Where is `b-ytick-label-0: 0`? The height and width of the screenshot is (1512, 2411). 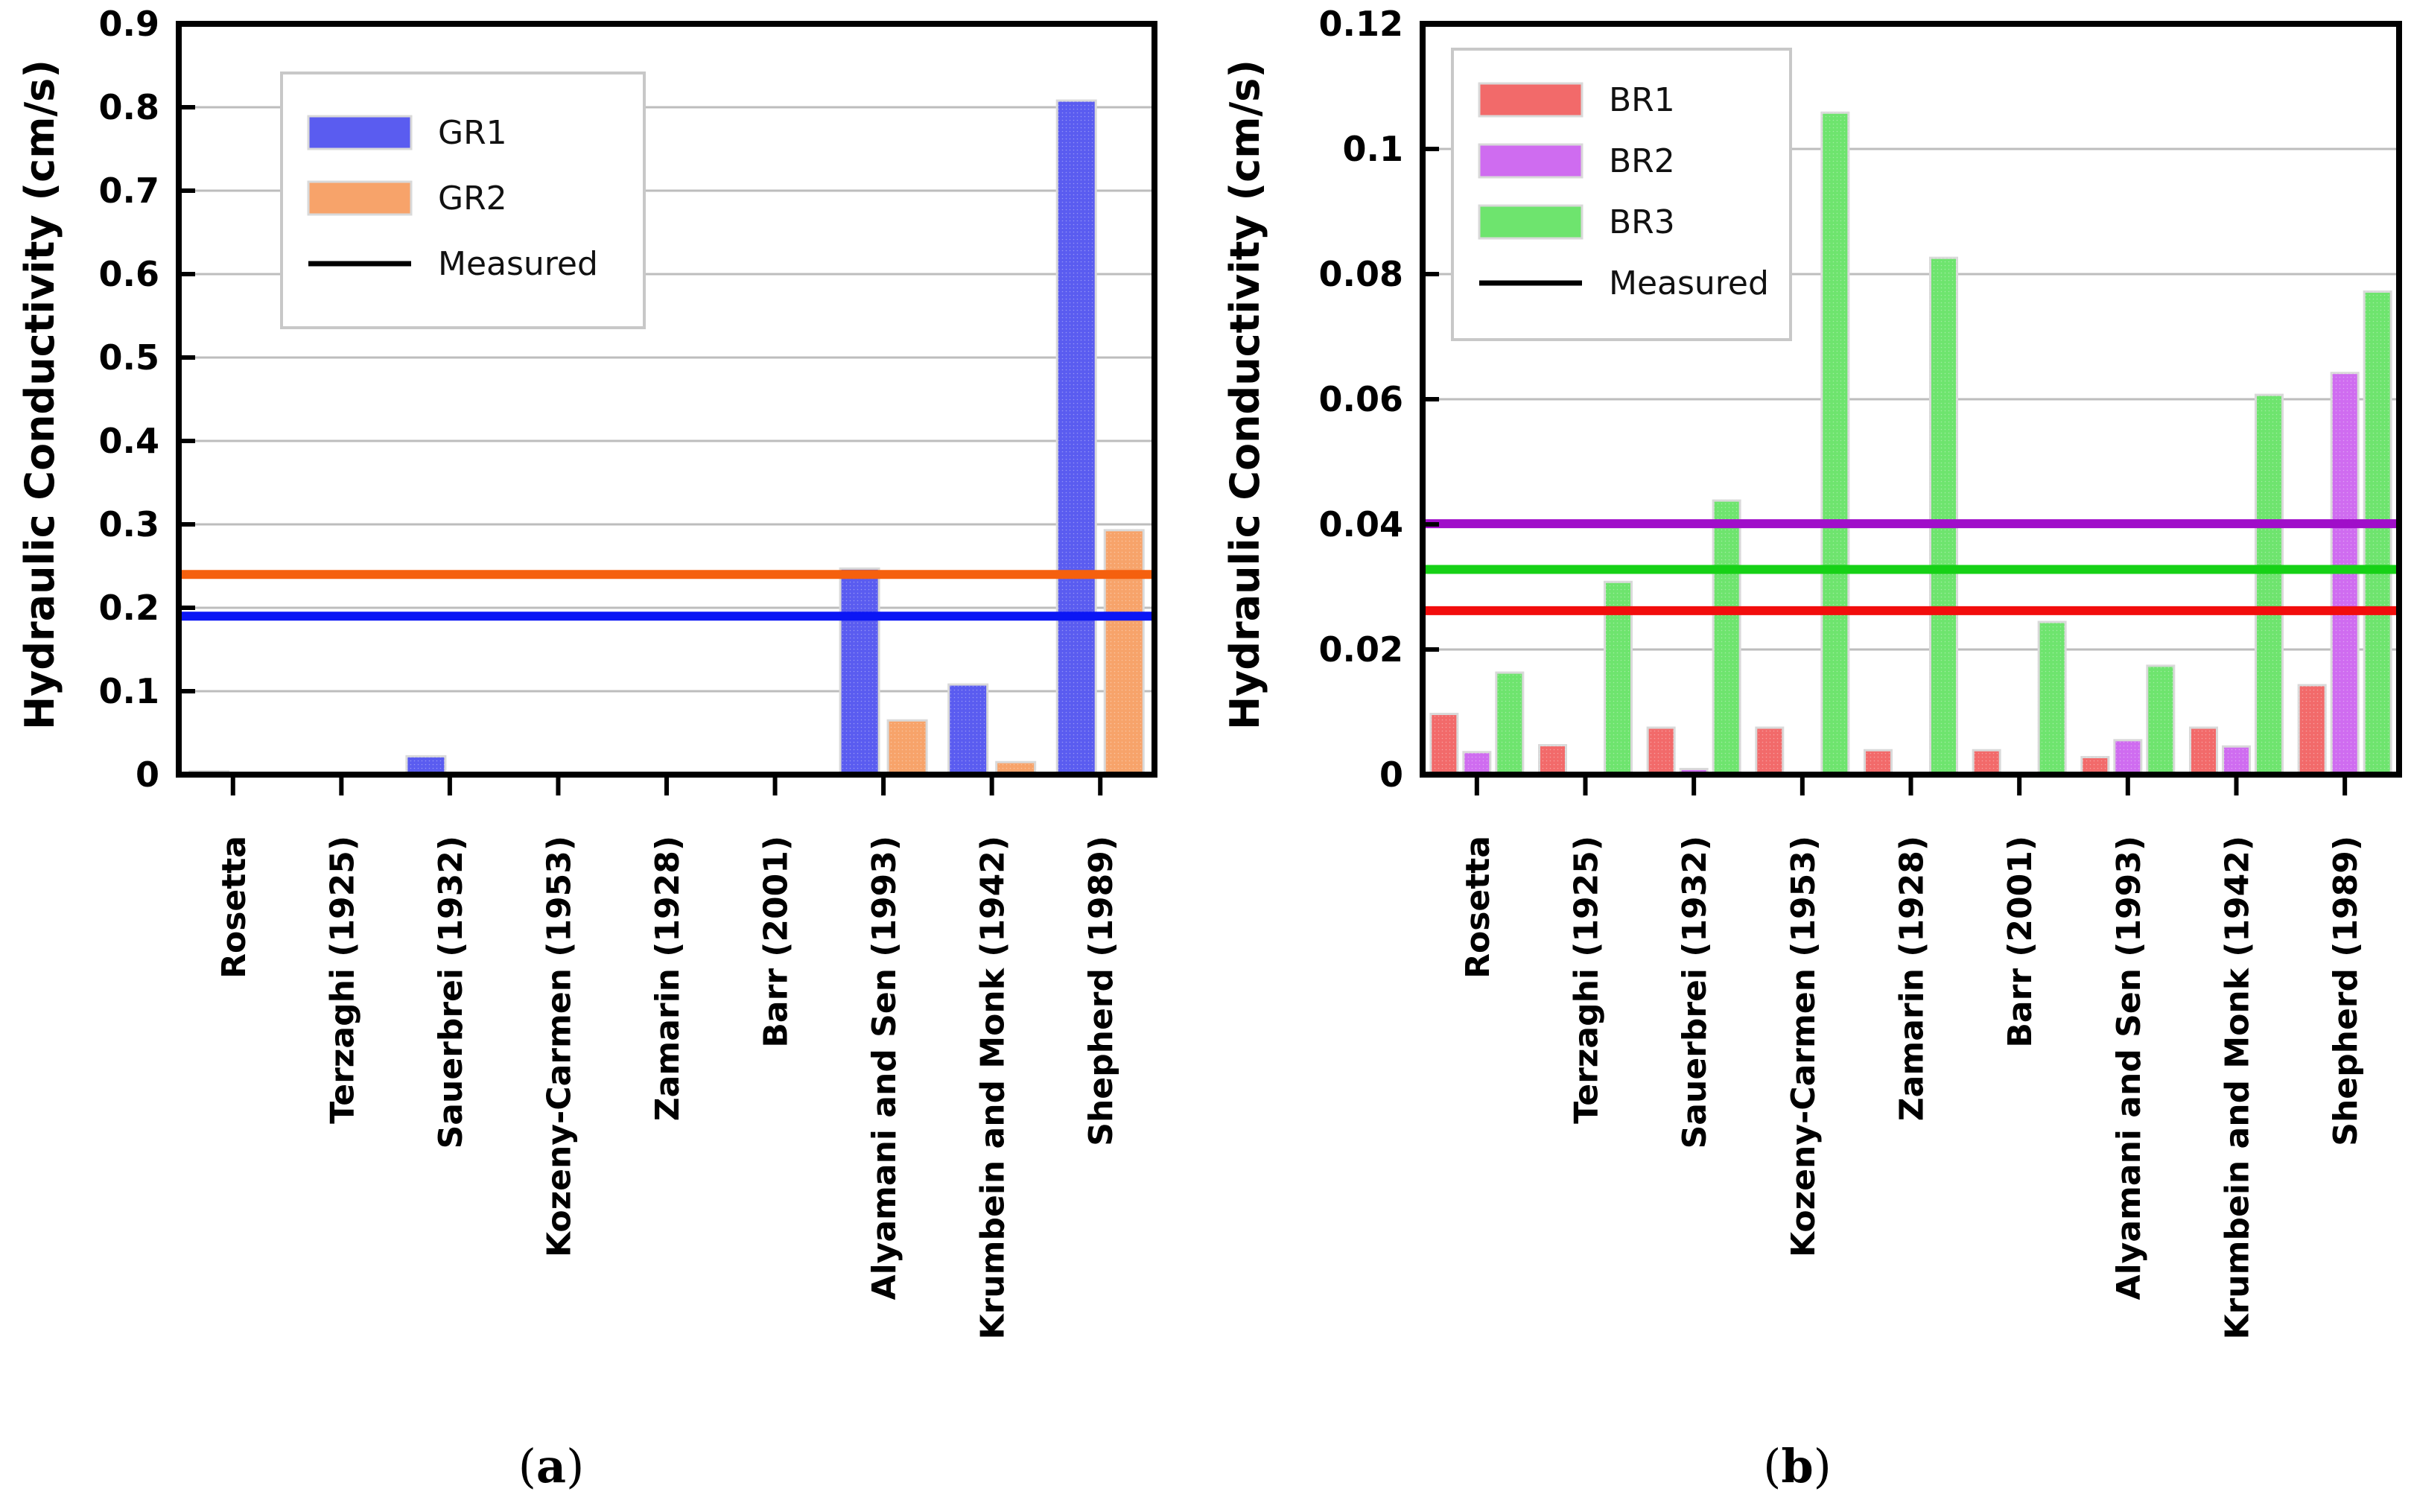
b-ytick-label-0: 0 is located at coordinates (1391, 775).